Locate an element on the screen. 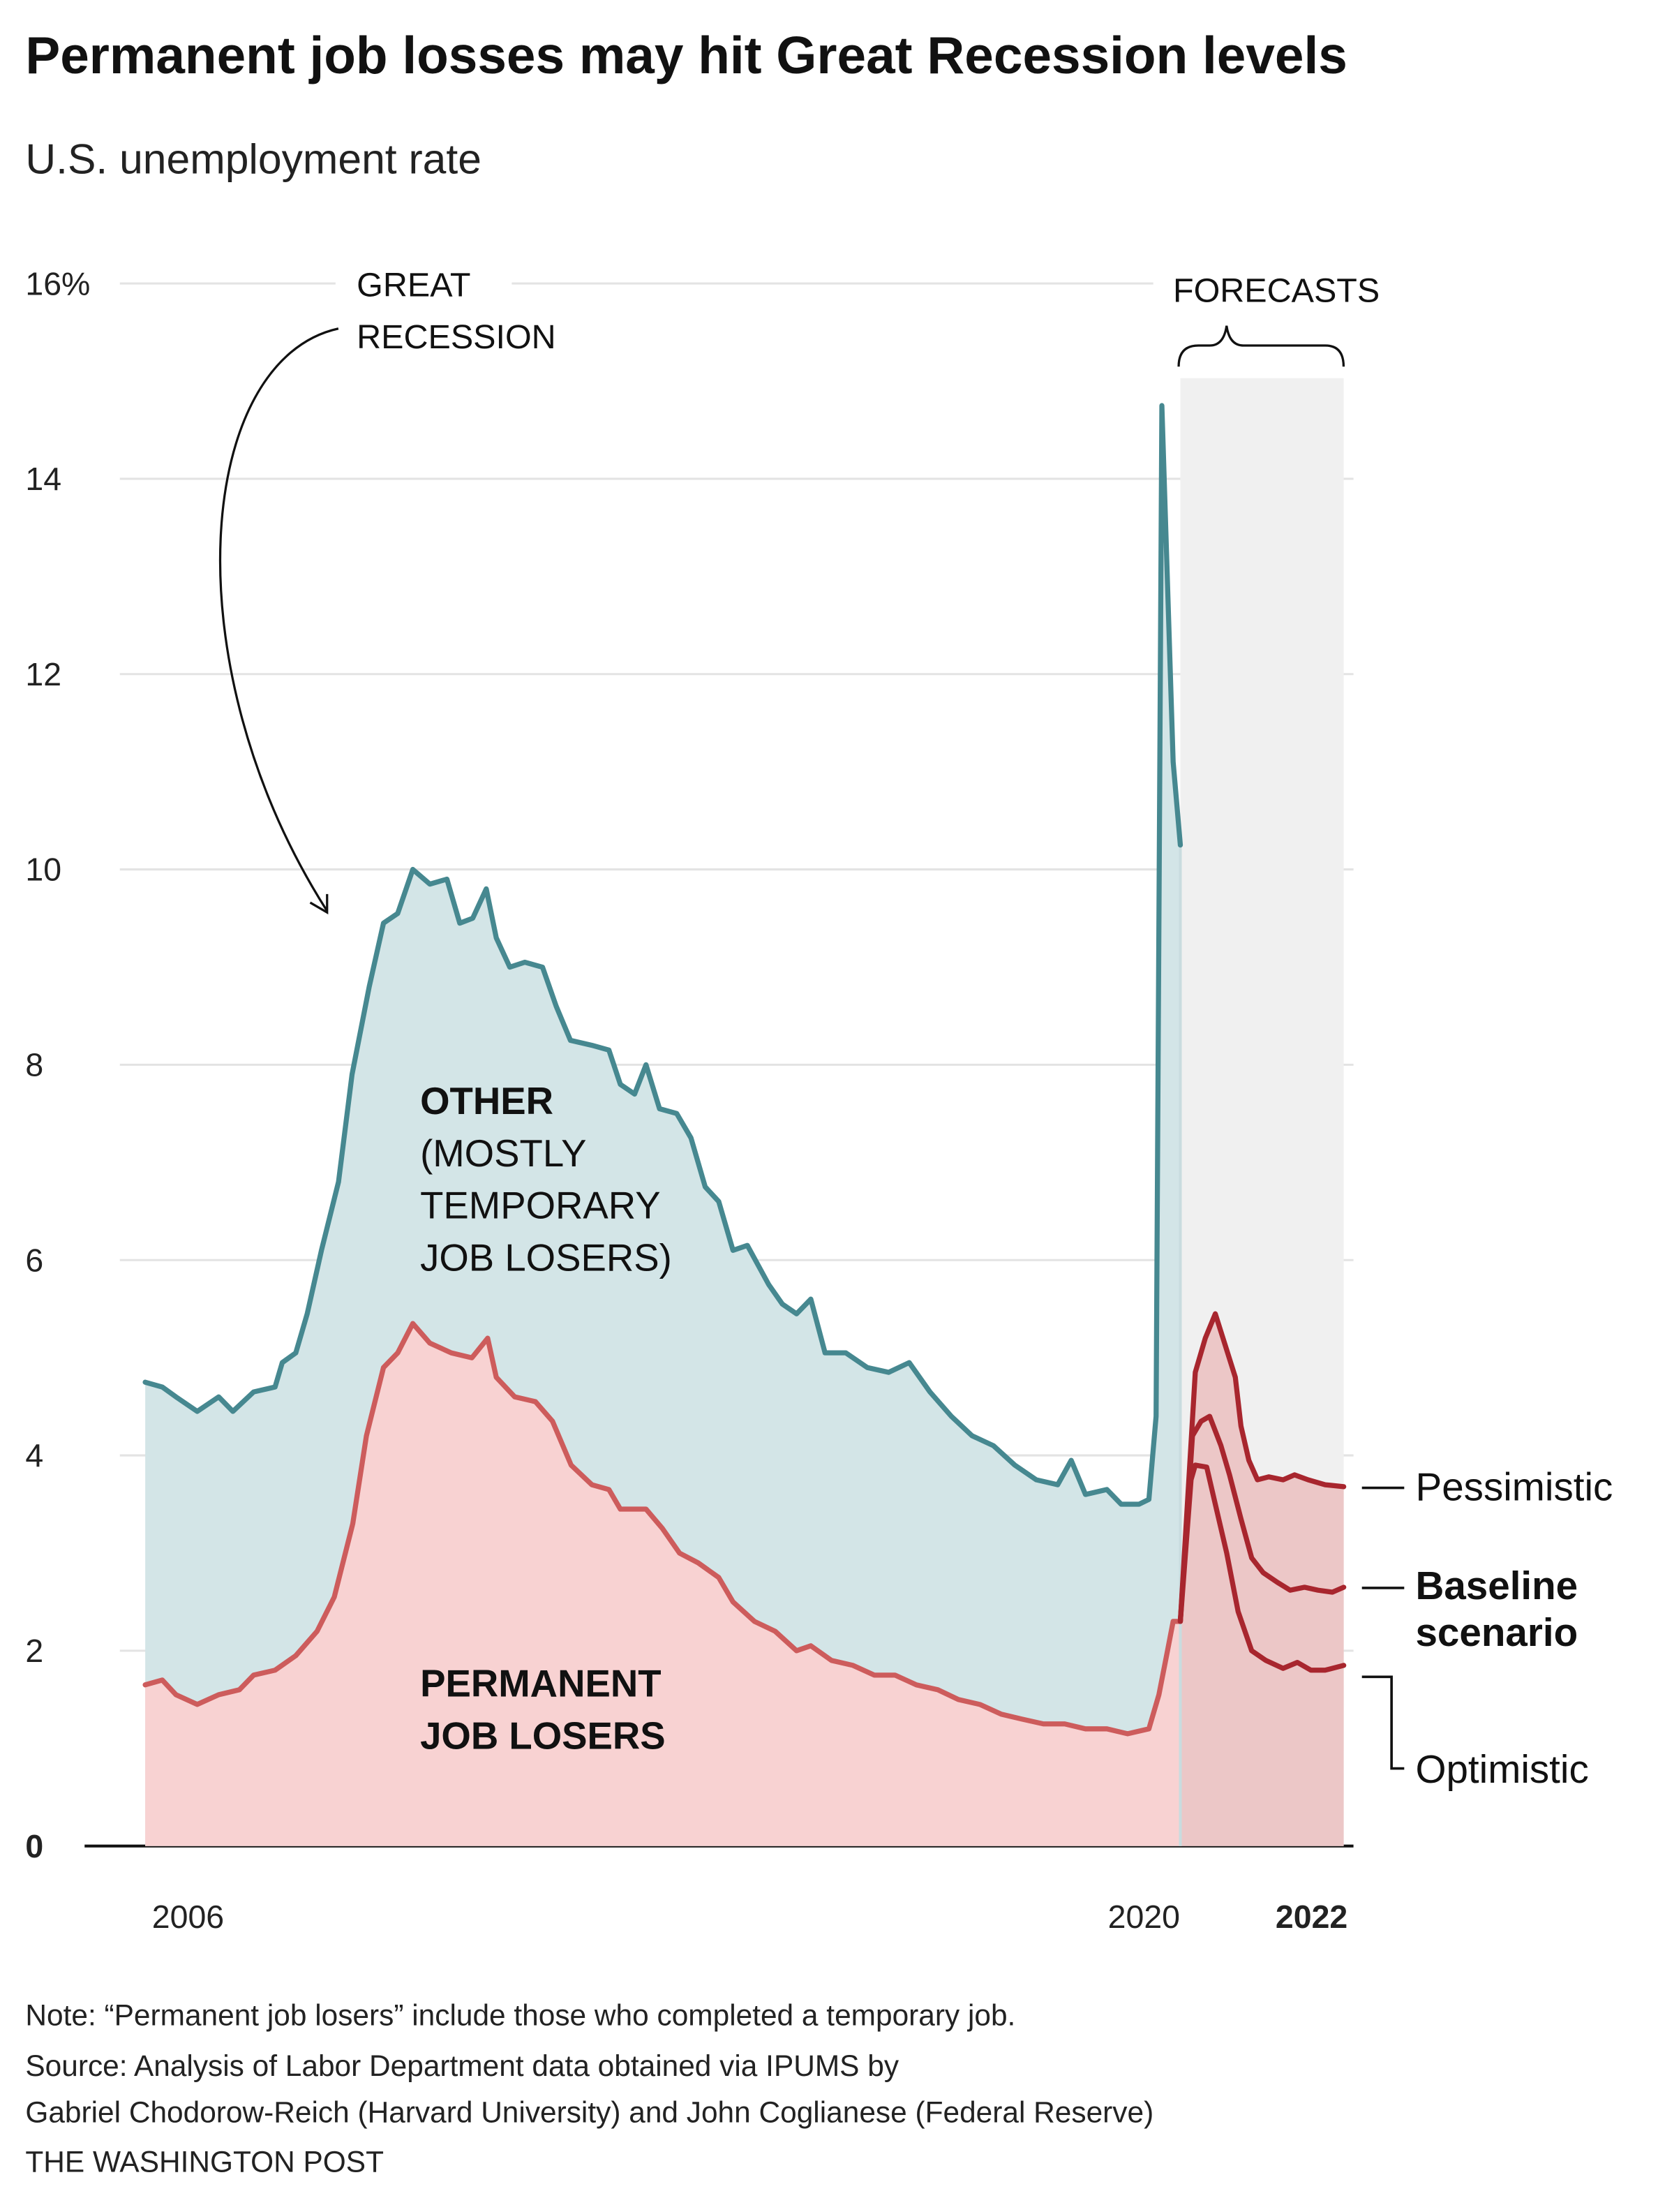 The width and height of the screenshot is (1658, 2212). optimistic-leader is located at coordinates (1383, 1722).